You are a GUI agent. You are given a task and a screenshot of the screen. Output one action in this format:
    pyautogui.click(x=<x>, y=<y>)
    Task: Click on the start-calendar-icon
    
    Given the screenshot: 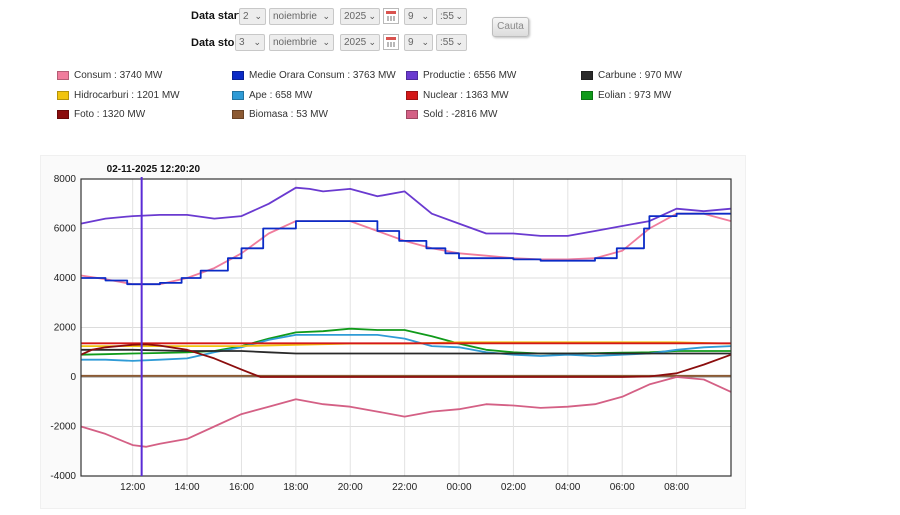 What is the action you would take?
    pyautogui.click(x=391, y=16)
    